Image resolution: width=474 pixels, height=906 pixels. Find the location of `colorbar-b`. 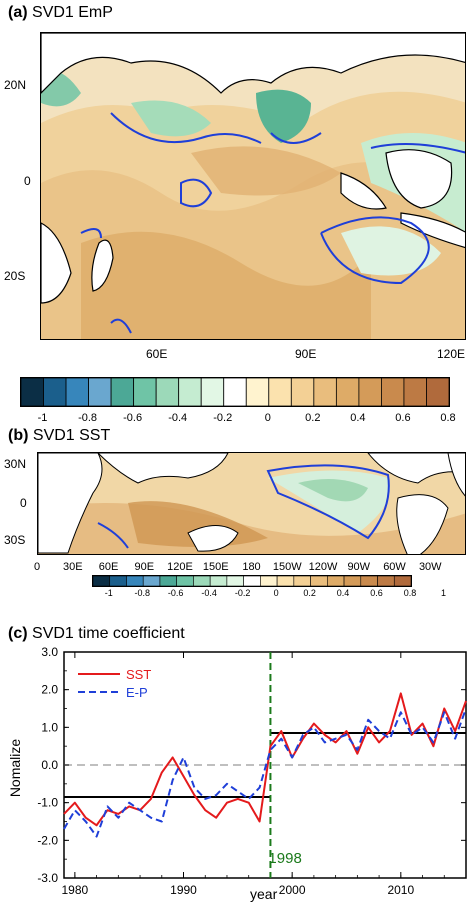

colorbar-b is located at coordinates (252, 581).